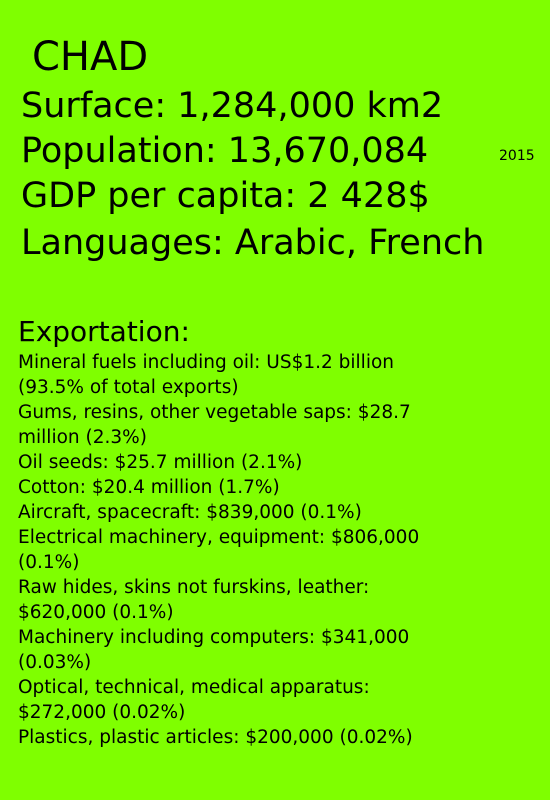 The width and height of the screenshot is (550, 800). I want to click on population-year-note: 2015, so click(517, 156).